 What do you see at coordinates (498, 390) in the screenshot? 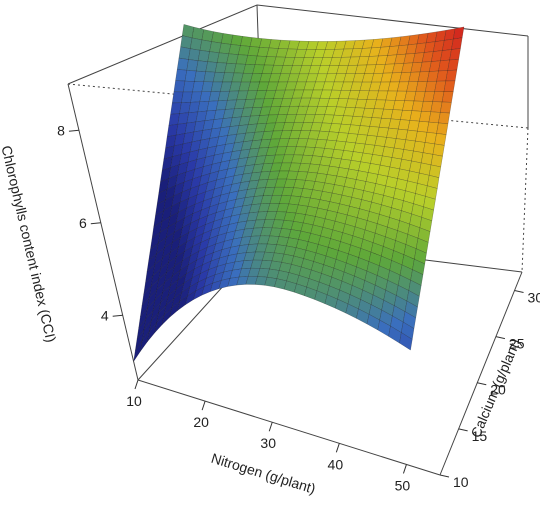
I see `y-tick-label: 20` at bounding box center [498, 390].